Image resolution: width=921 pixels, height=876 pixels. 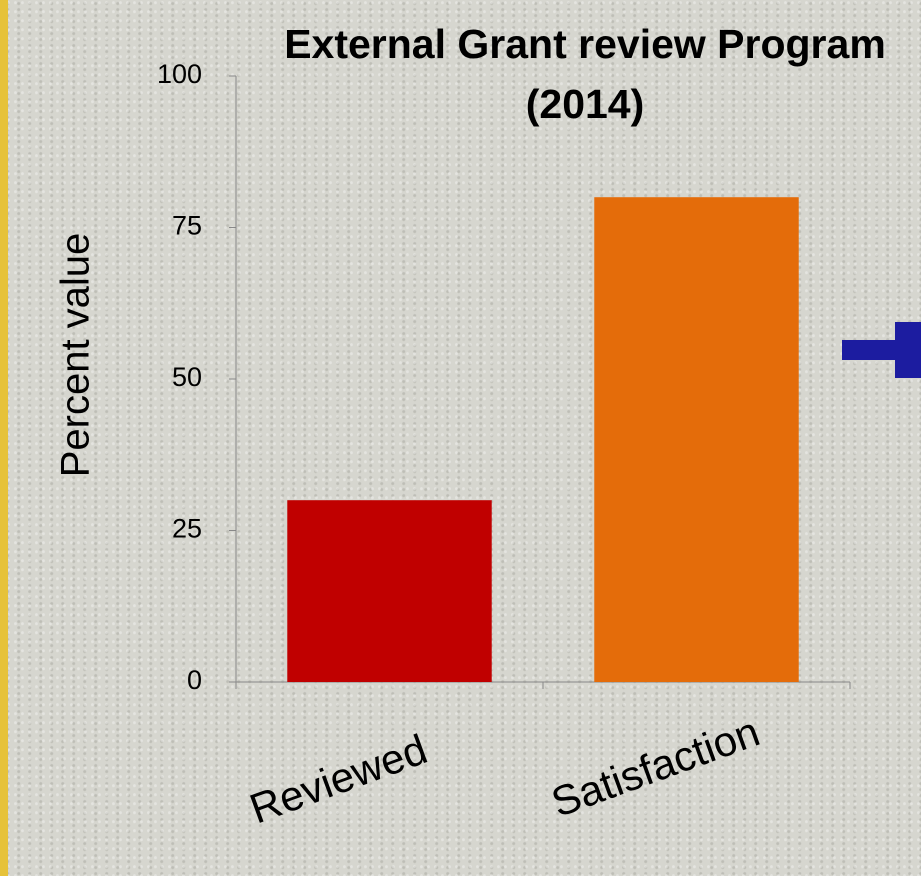 What do you see at coordinates (881, 350) in the screenshot?
I see `arrow` at bounding box center [881, 350].